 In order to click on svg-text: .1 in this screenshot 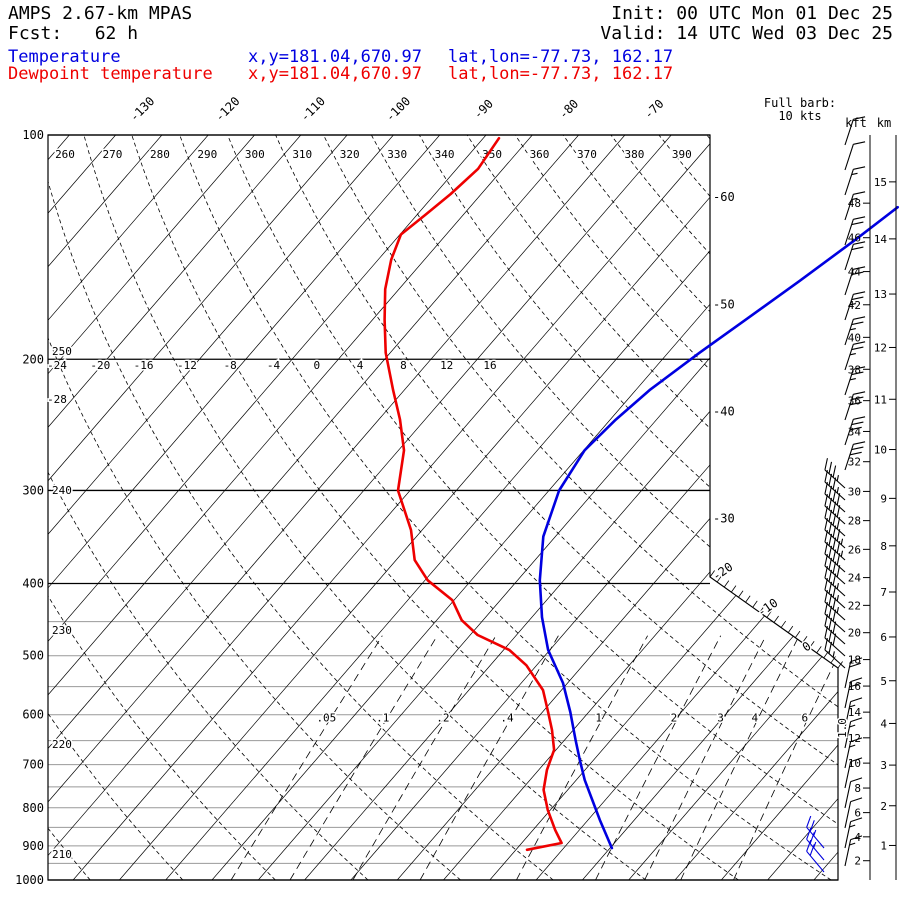, I will do `click(382, 717)`.